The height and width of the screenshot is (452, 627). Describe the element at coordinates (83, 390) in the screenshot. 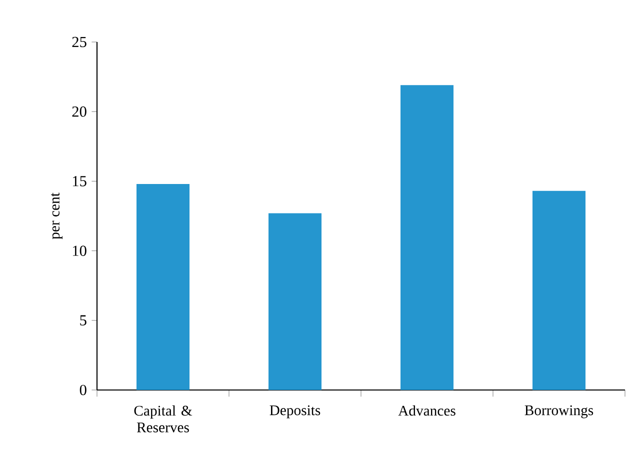

I see `y-tick-label: 0` at that location.